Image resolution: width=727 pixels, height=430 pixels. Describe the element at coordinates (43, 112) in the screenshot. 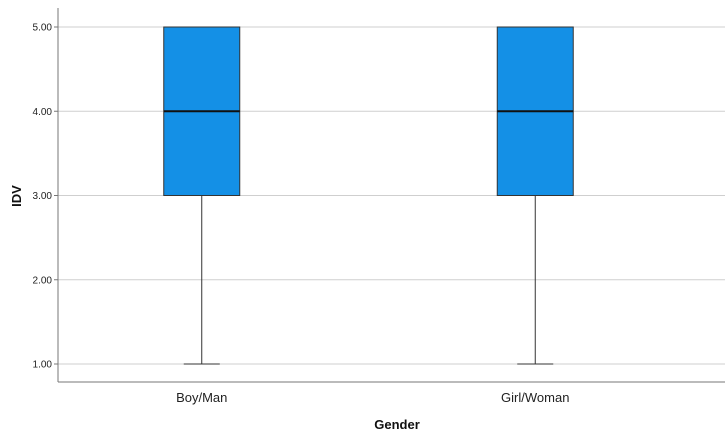

I see `y-tick-label: 4.00` at that location.